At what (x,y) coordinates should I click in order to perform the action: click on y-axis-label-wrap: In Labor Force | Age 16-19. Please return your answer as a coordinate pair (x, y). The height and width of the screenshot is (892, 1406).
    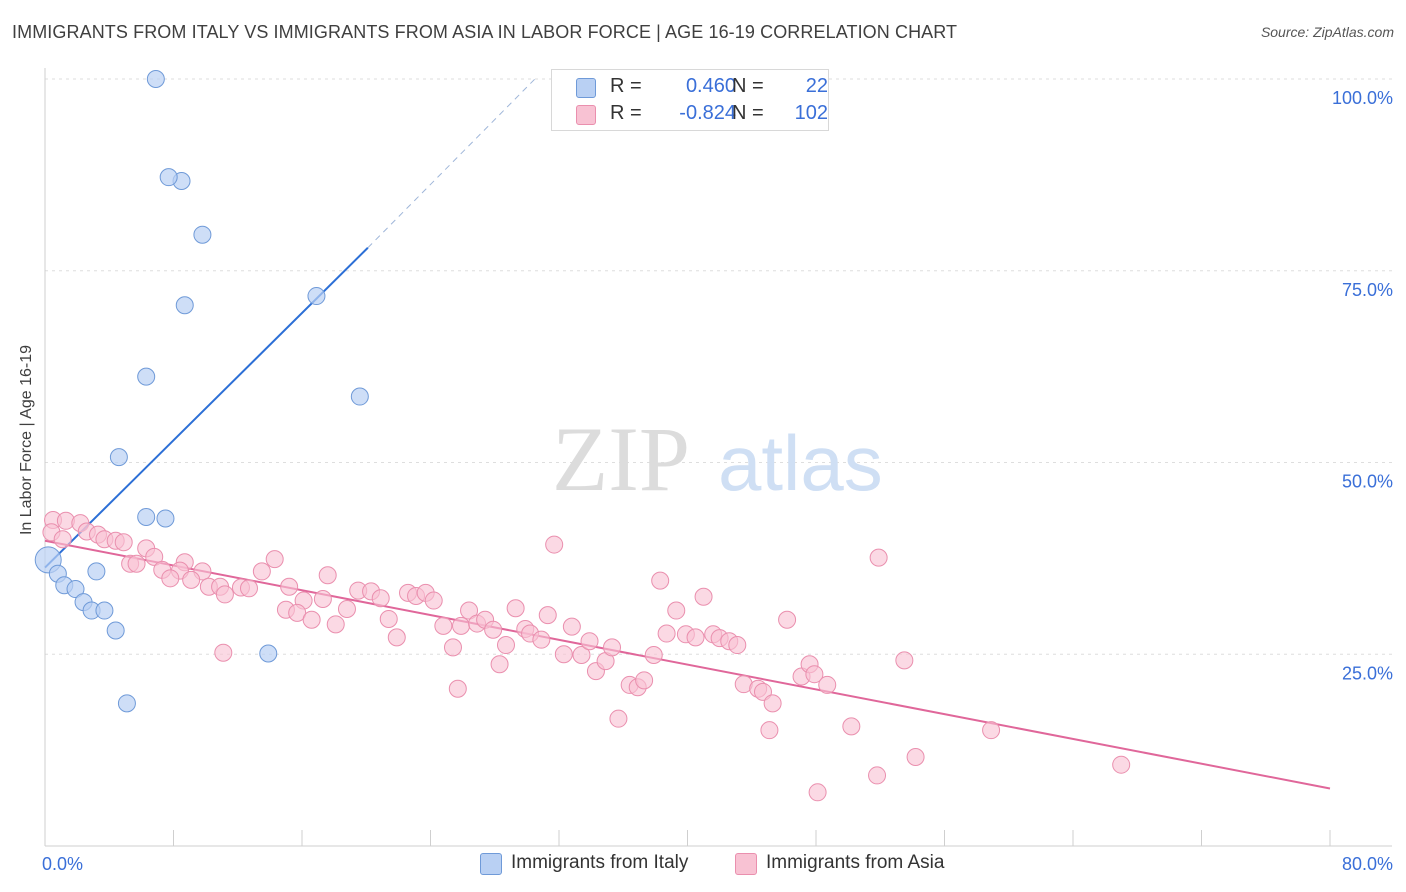
    Looking at the image, I should click on (27, 440).